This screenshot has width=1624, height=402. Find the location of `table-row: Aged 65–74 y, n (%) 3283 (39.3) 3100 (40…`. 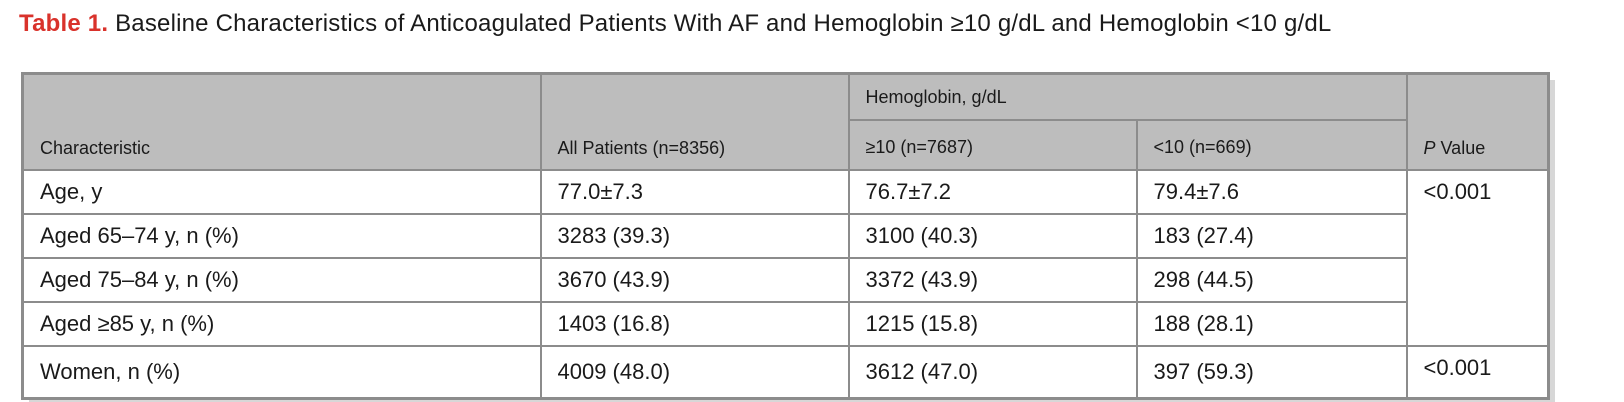

table-row: Aged 65–74 y, n (%) 3283 (39.3) 3100 (40… is located at coordinates (785, 236).